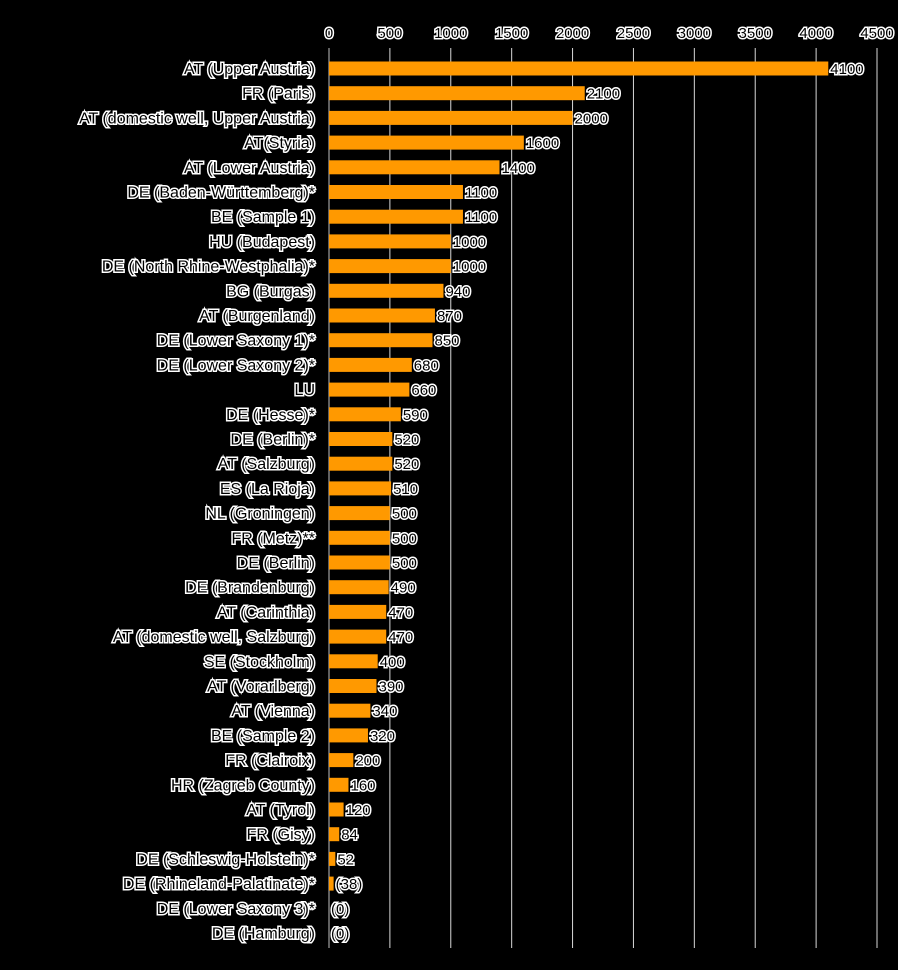  What do you see at coordinates (349, 884) in the screenshot?
I see `data-label: (38)` at bounding box center [349, 884].